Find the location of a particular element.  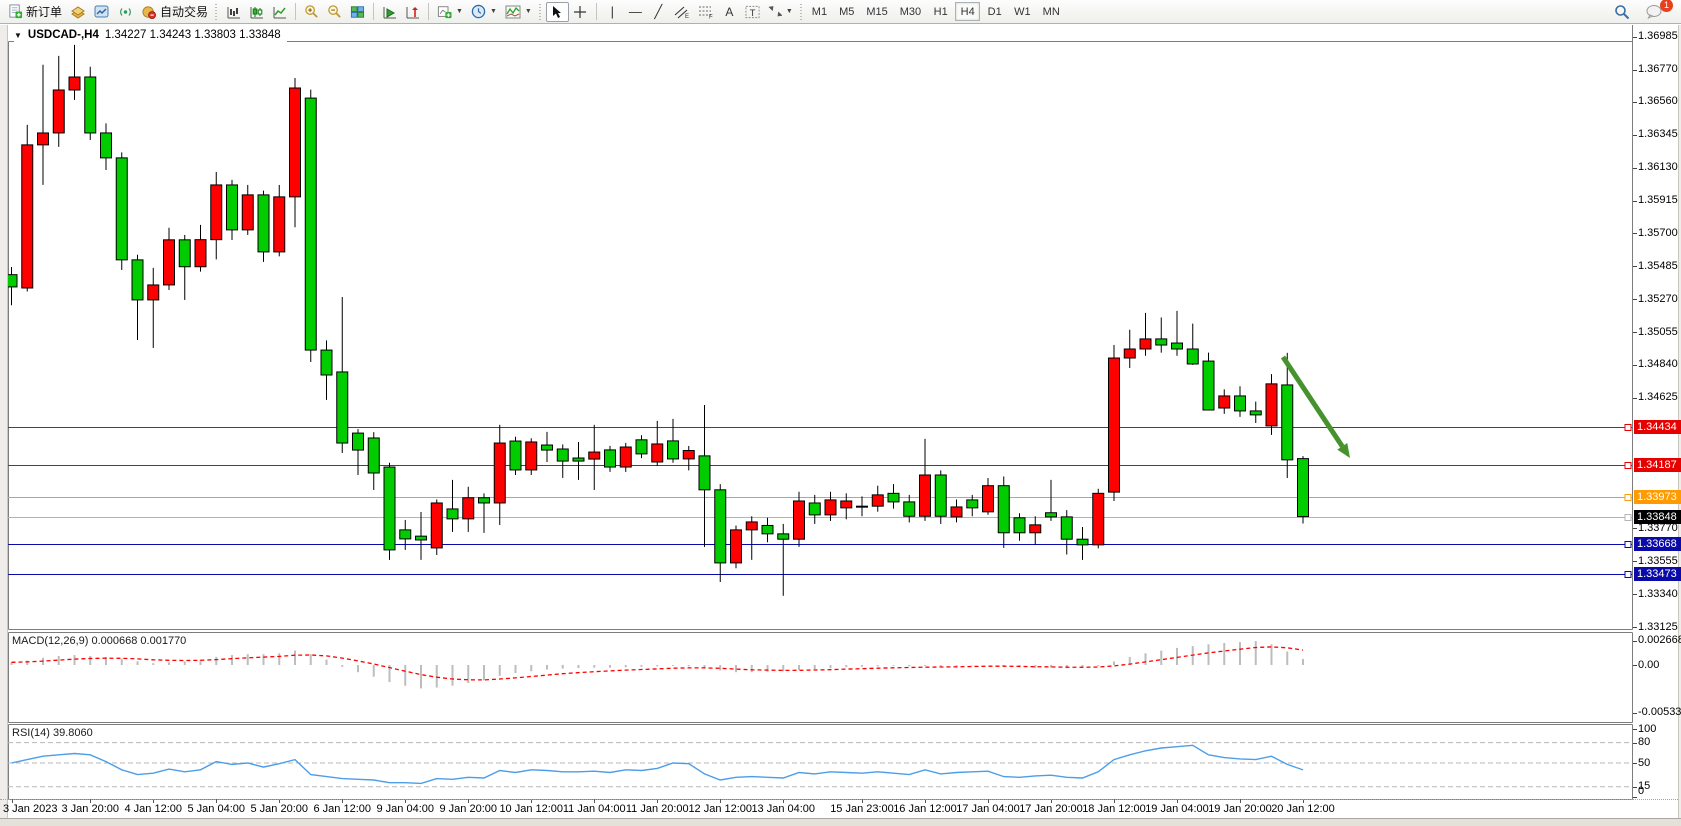

timeframe-H1: H1 is located at coordinates (940, 11).